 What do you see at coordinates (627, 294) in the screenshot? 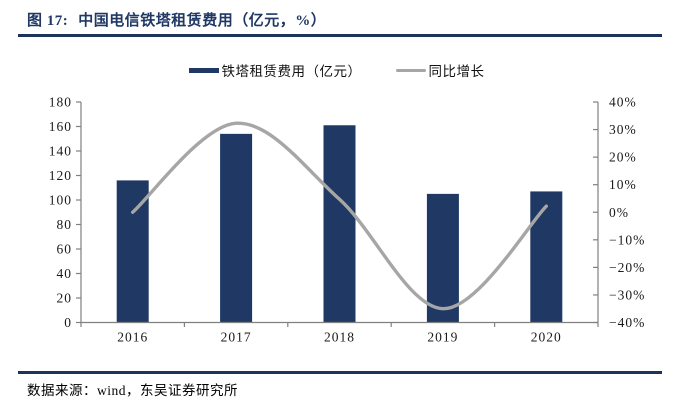
I see `right-axis-tick-label: −30%` at bounding box center [627, 294].